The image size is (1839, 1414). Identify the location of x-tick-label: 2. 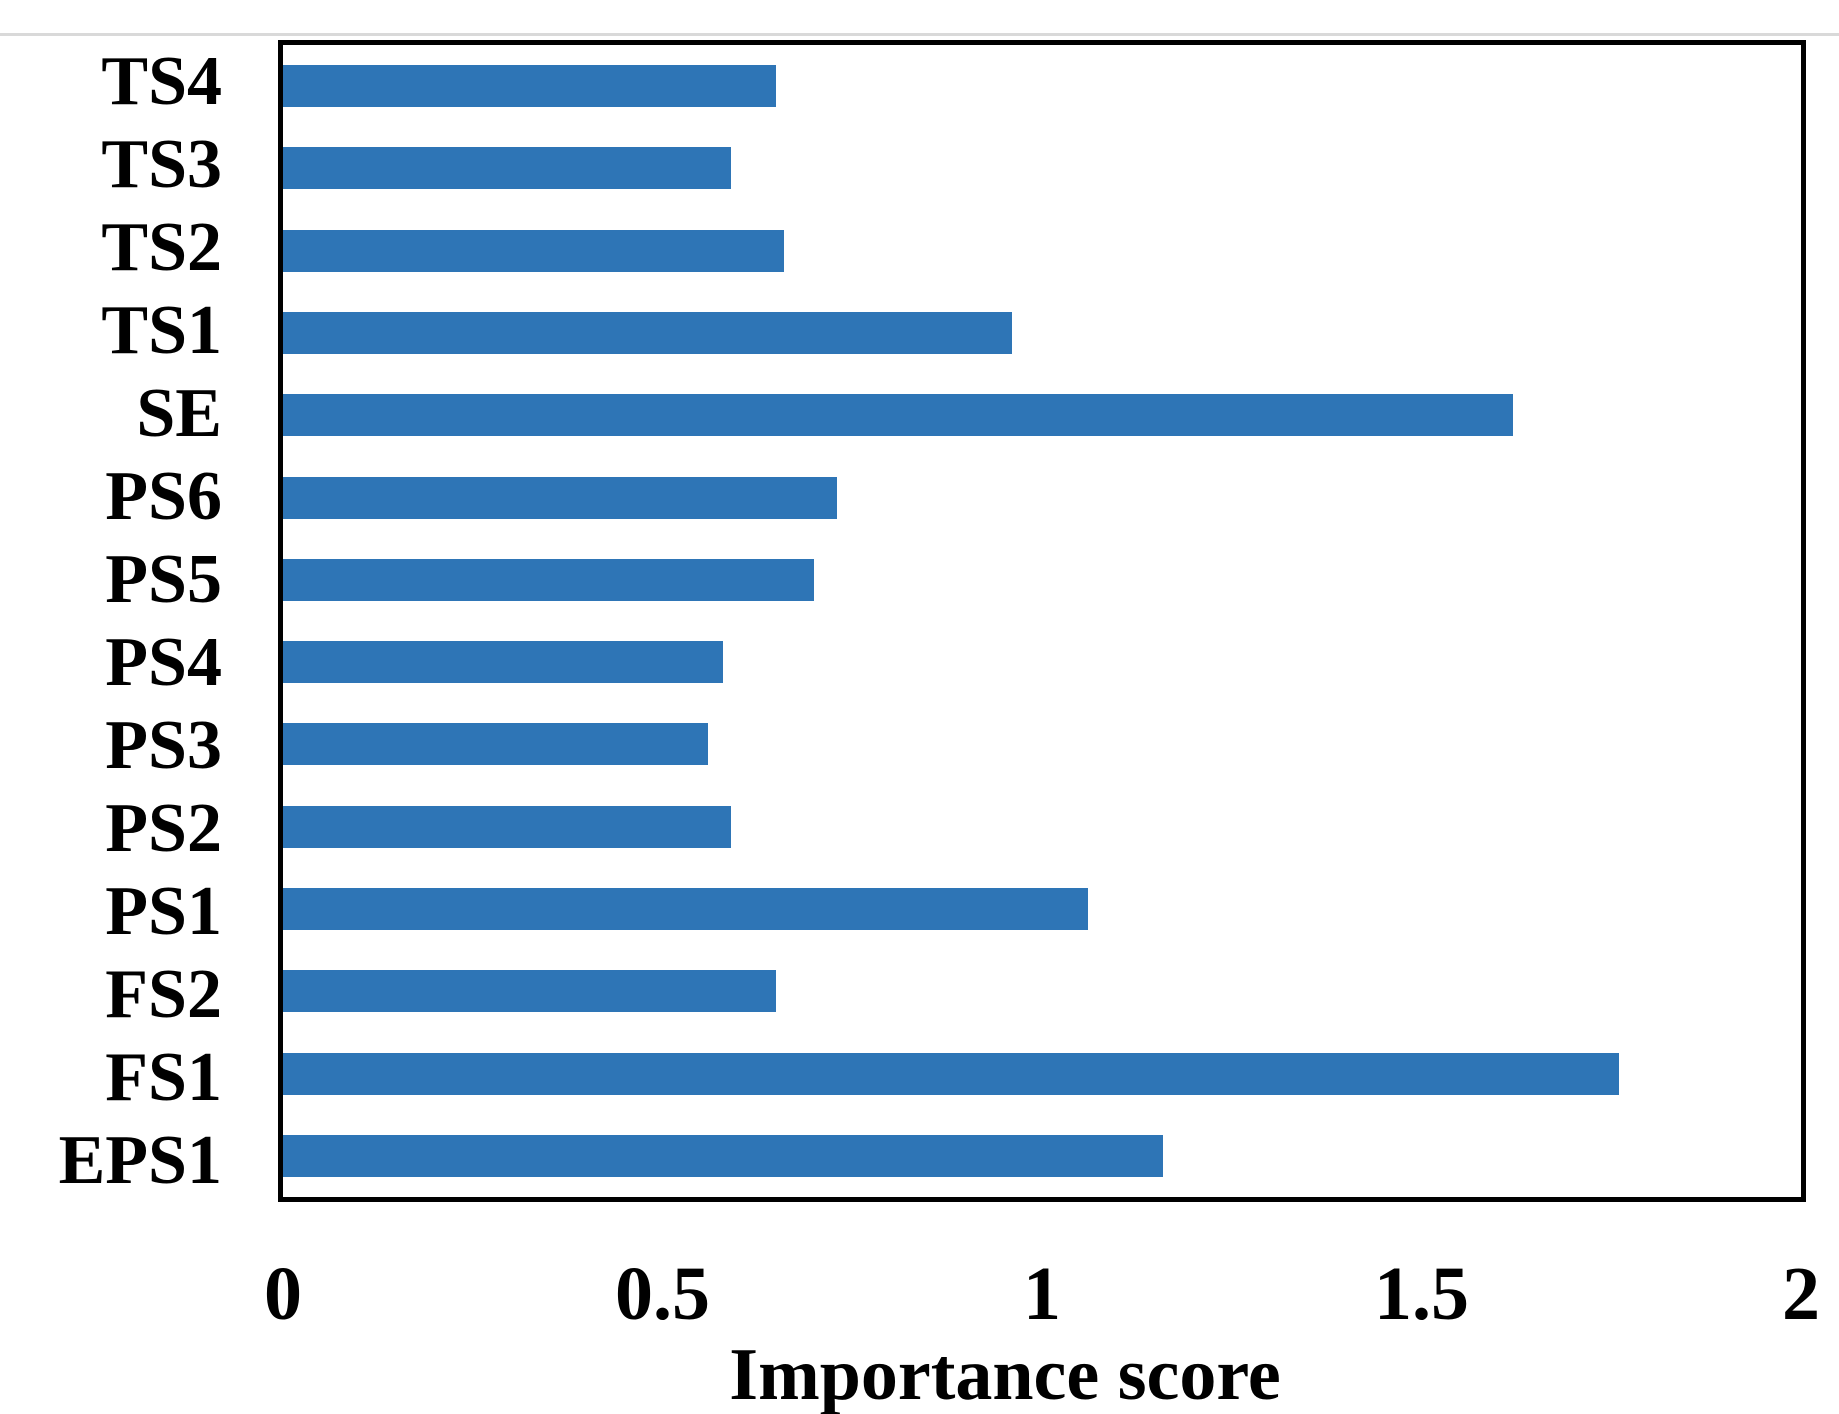
(1801, 1294).